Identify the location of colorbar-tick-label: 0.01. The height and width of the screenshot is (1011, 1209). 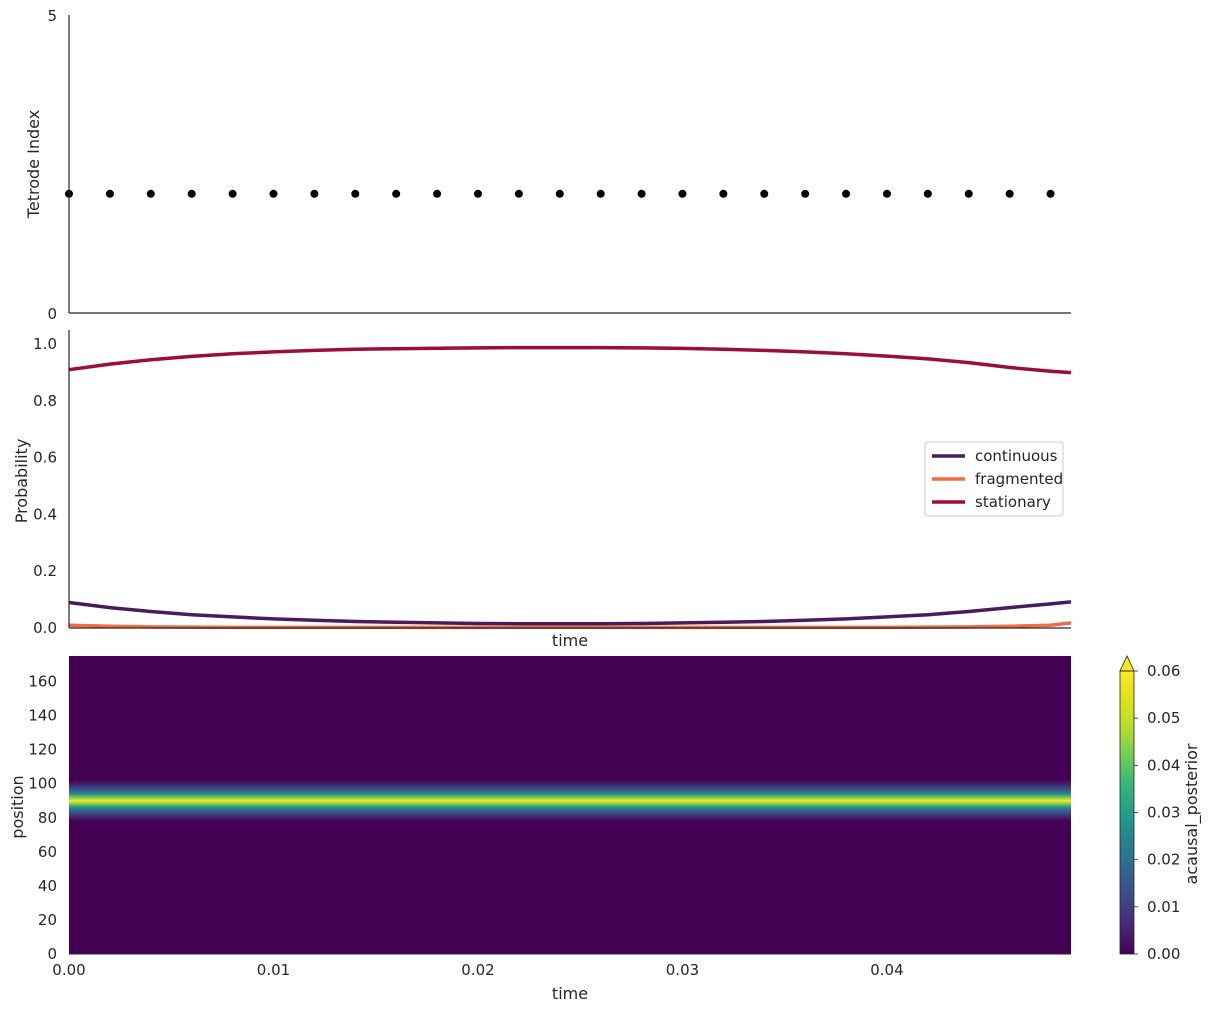
(1163, 907).